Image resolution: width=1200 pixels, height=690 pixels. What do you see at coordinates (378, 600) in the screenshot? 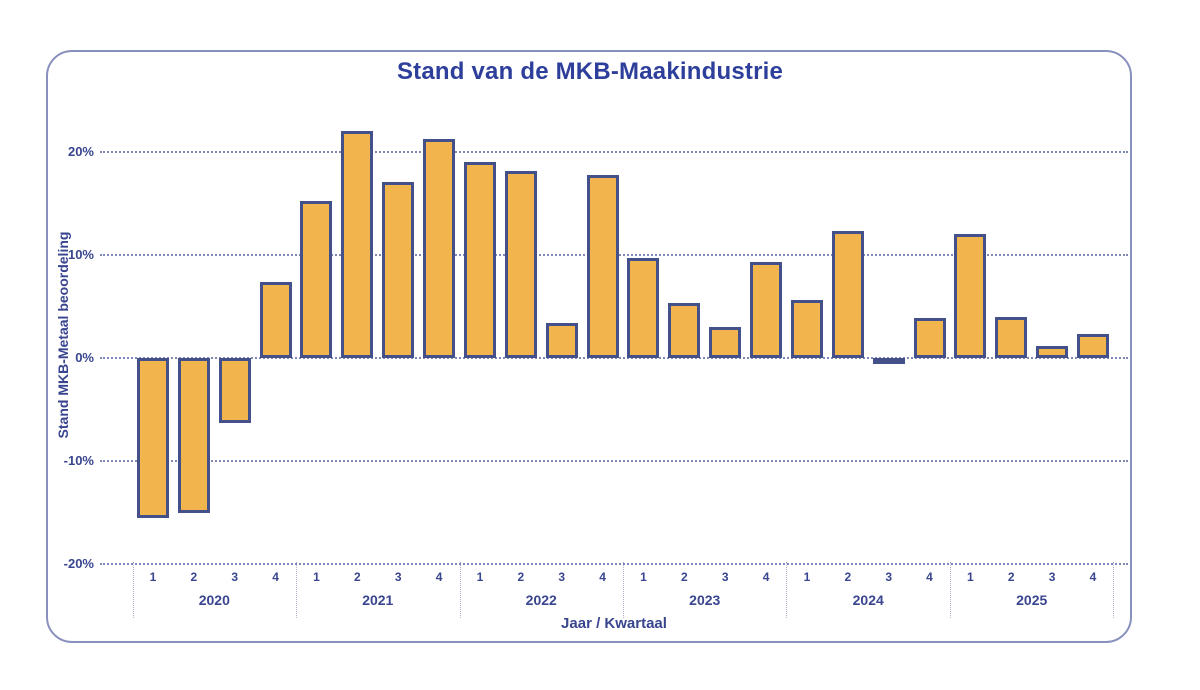
I see `year-label: 2021` at bounding box center [378, 600].